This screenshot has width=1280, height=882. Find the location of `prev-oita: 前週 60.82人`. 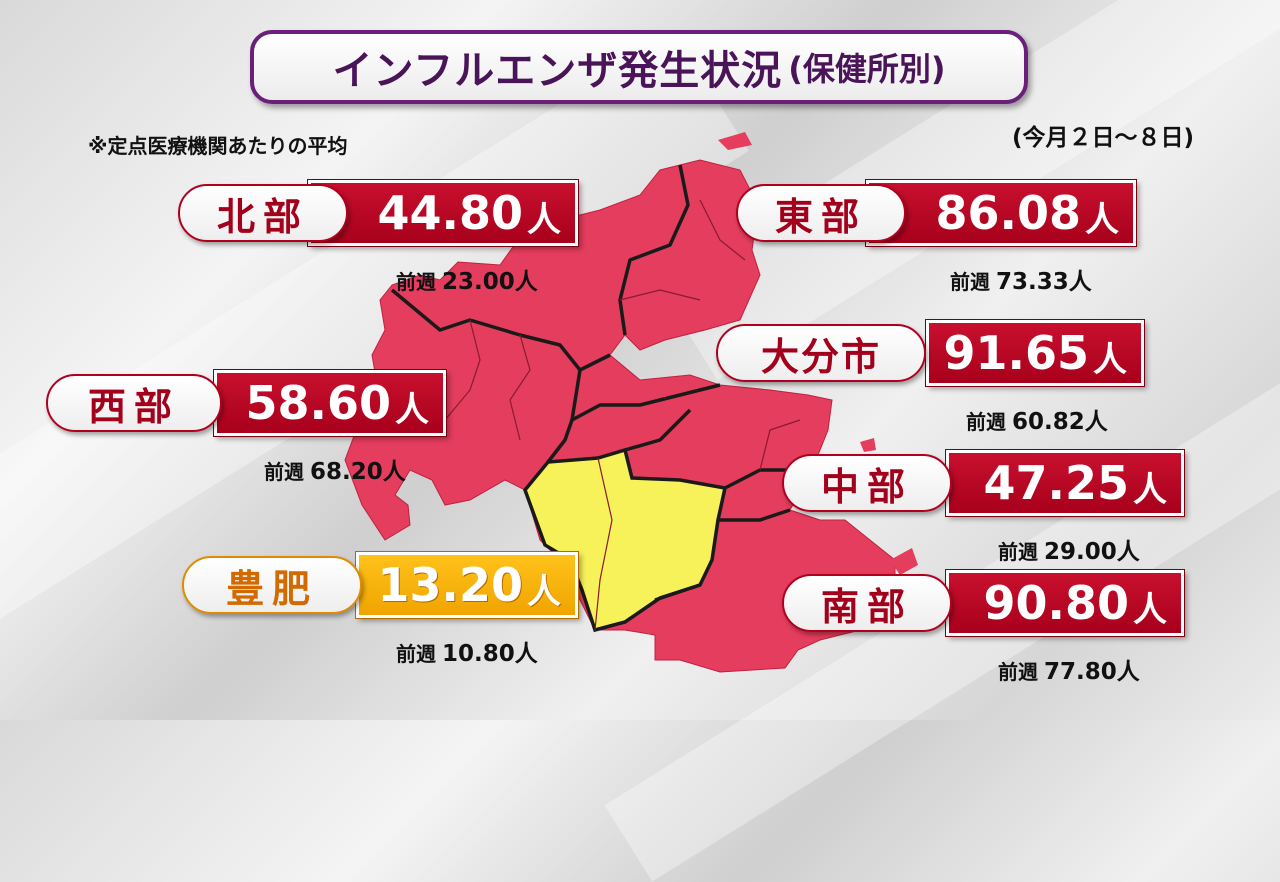

prev-oita: 前週 60.82人 is located at coordinates (1037, 422).